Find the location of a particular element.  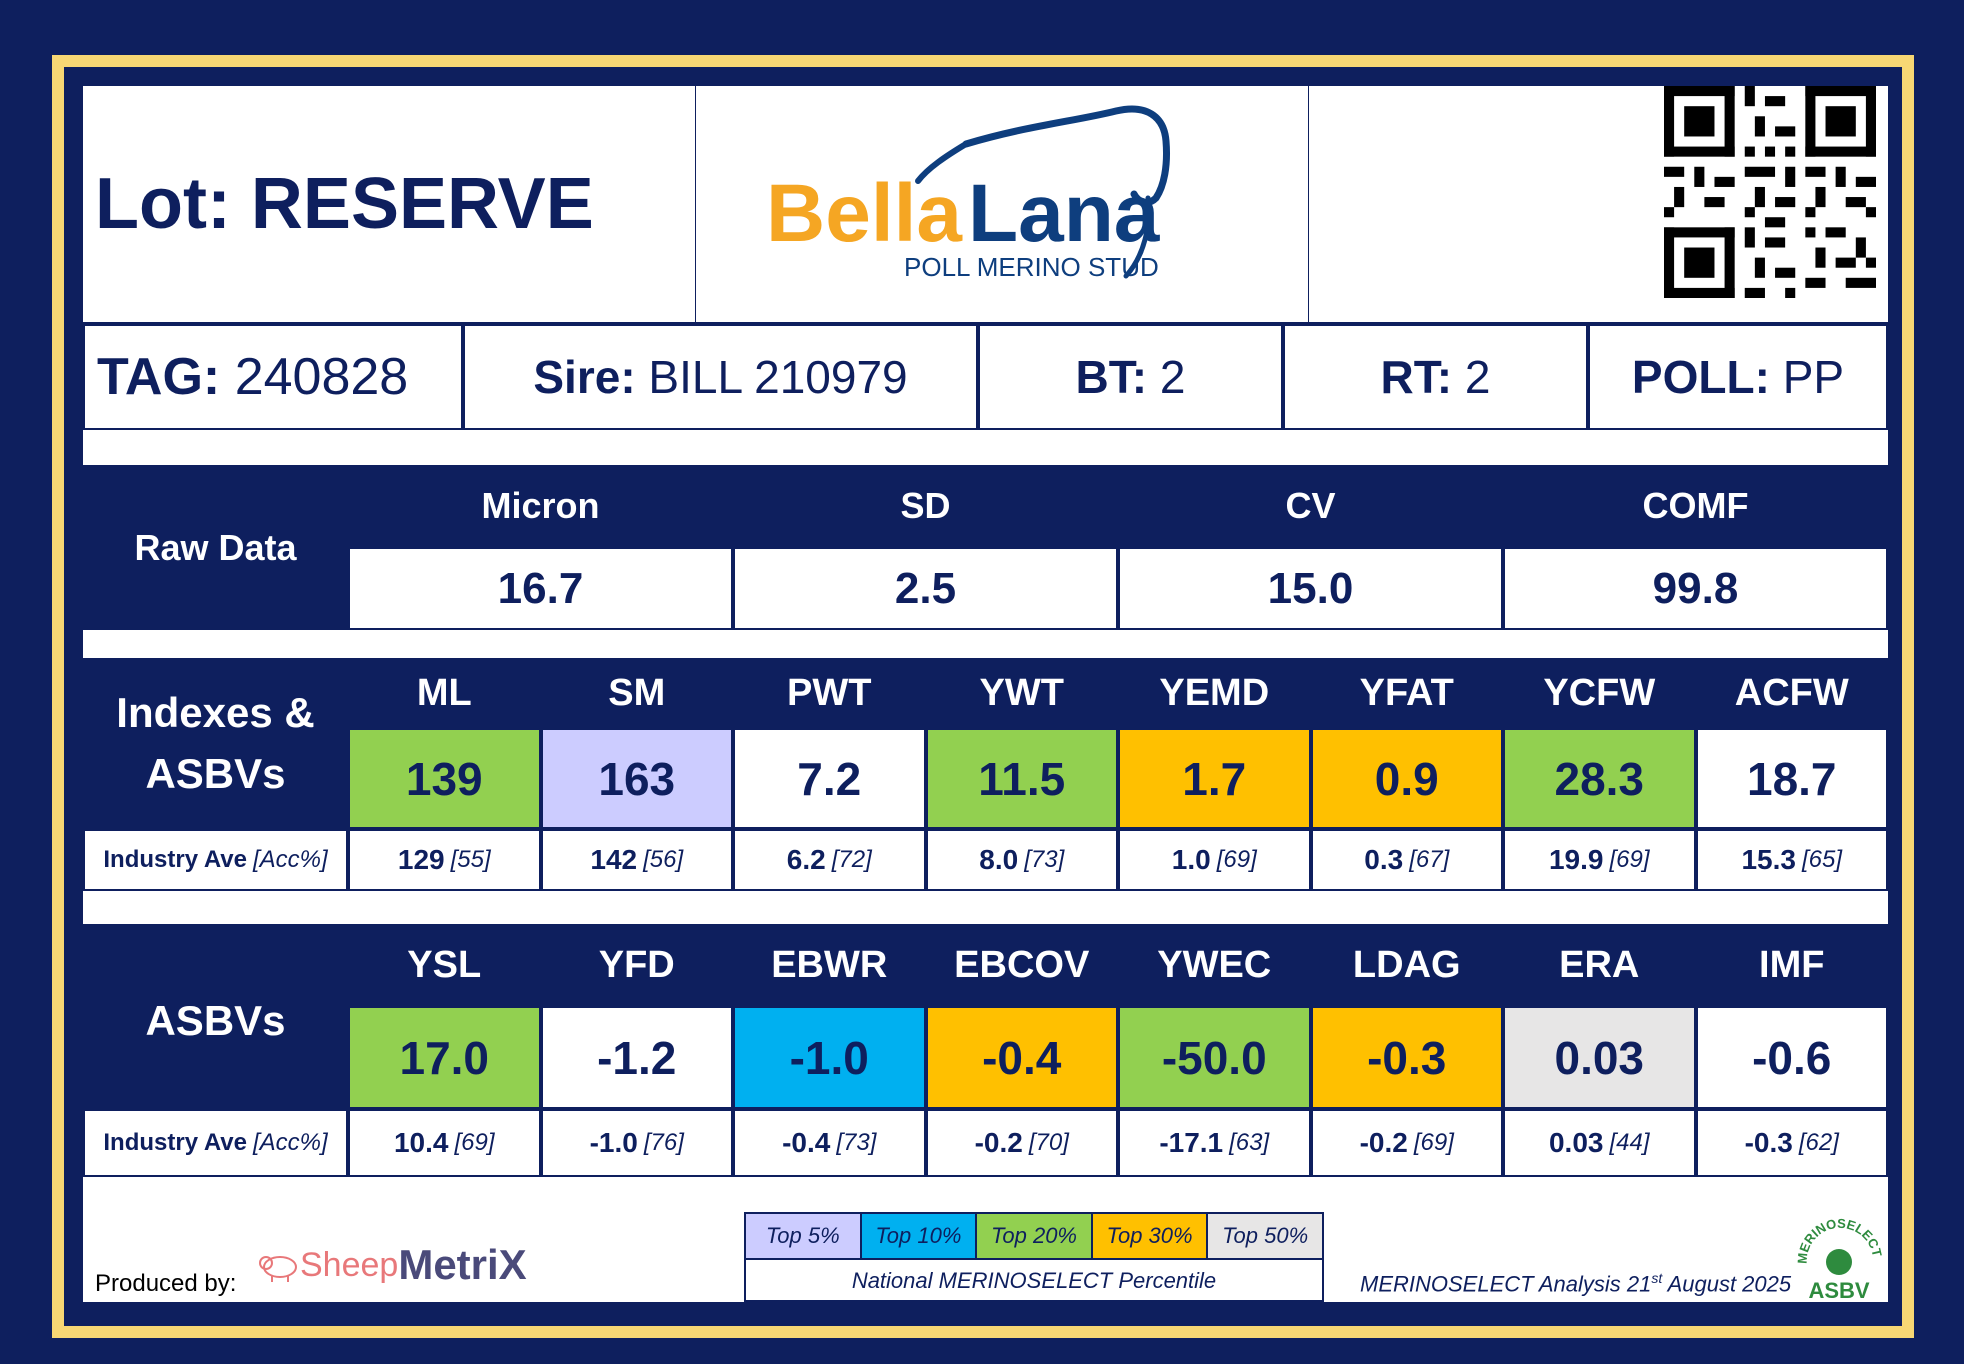

industry-ave-acfw: 15.3 [65] is located at coordinates (1791, 860).